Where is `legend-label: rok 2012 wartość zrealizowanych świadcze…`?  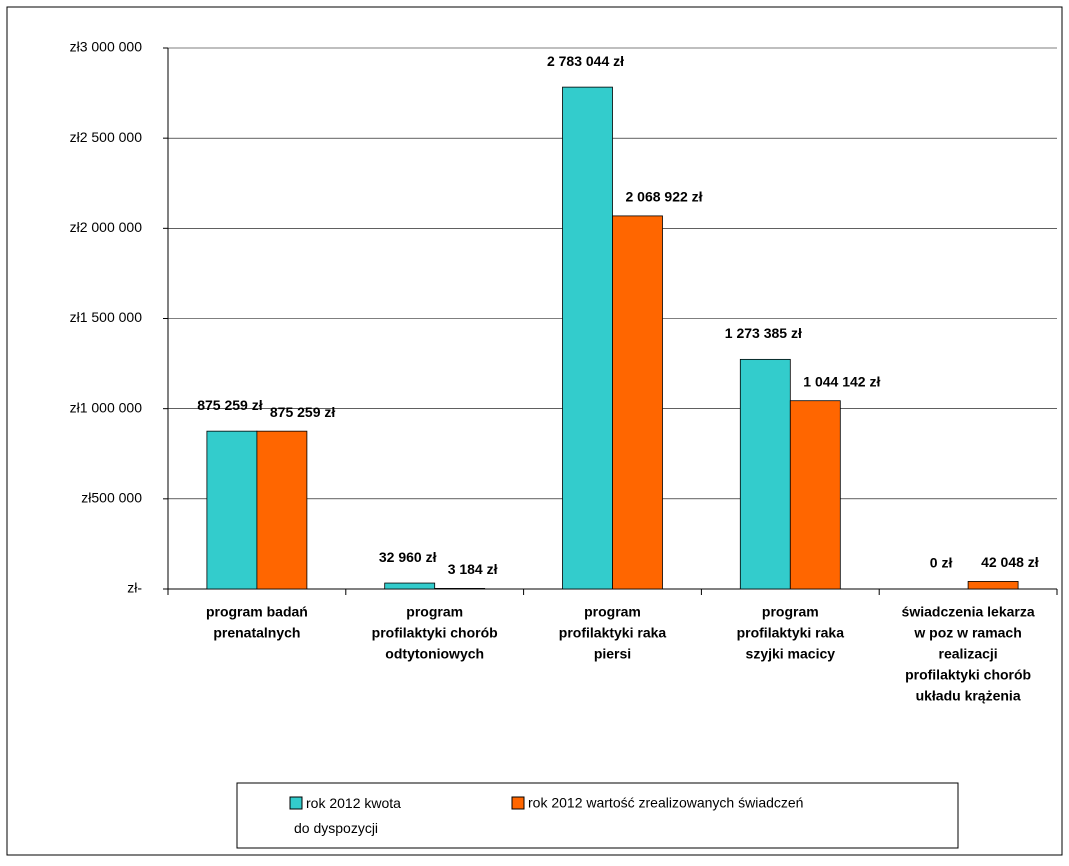
legend-label: rok 2012 wartość zrealizowanych świadcze… is located at coordinates (665, 803).